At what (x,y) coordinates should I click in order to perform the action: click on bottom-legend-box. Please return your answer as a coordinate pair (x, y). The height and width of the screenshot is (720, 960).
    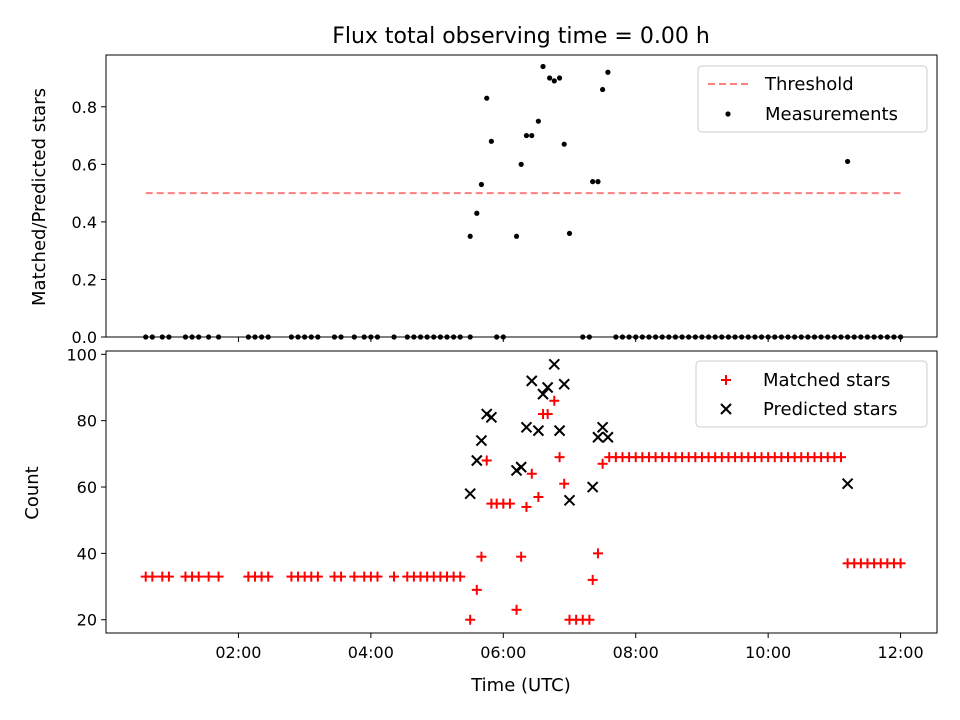
    Looking at the image, I should click on (811, 394).